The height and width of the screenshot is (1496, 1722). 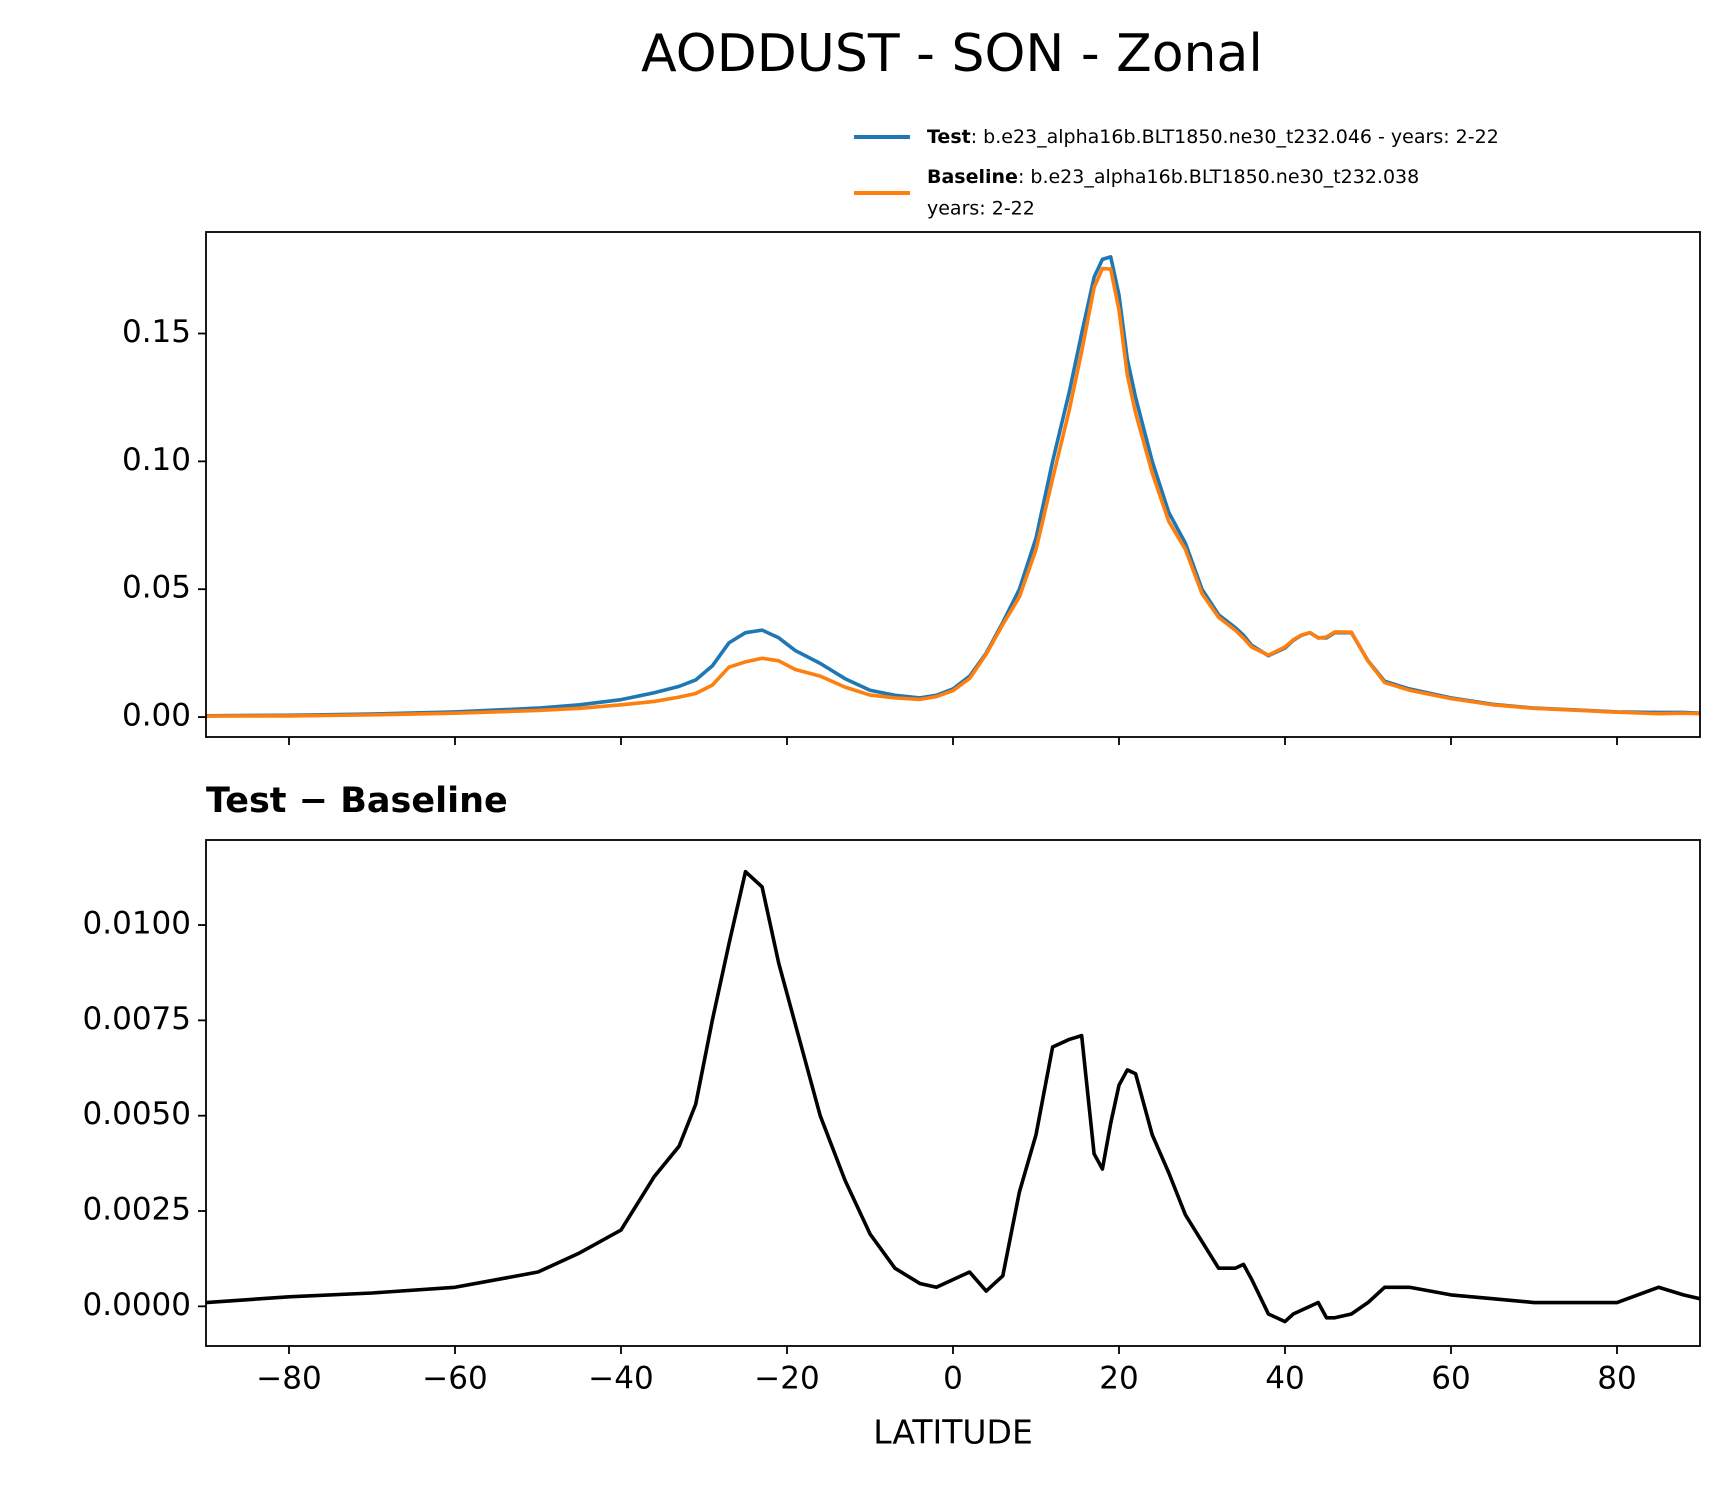 I want to click on legend-name: Test, so click(x=949, y=137).